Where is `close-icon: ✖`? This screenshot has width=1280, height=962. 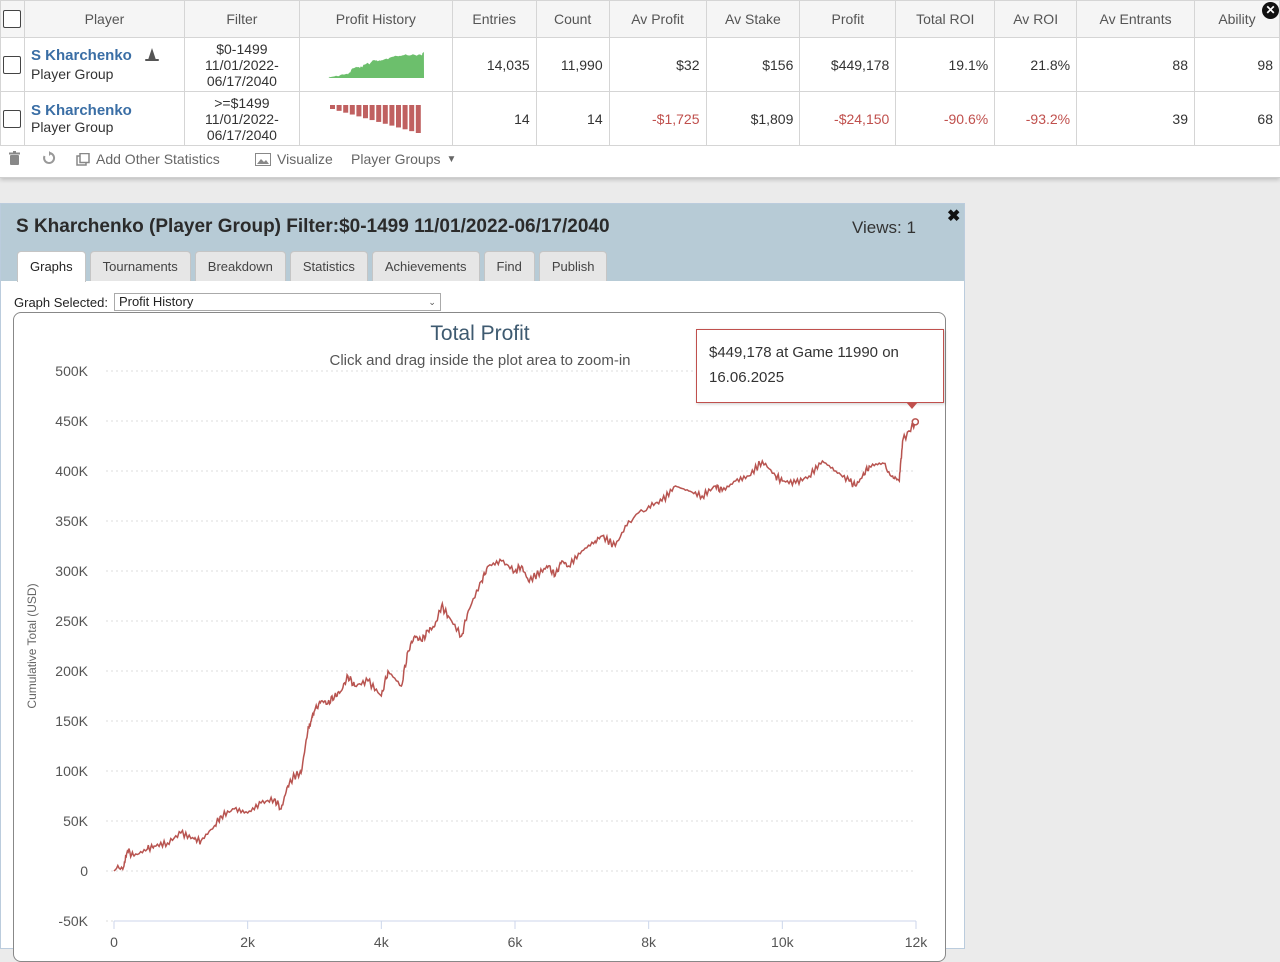
close-icon: ✖ is located at coordinates (954, 216).